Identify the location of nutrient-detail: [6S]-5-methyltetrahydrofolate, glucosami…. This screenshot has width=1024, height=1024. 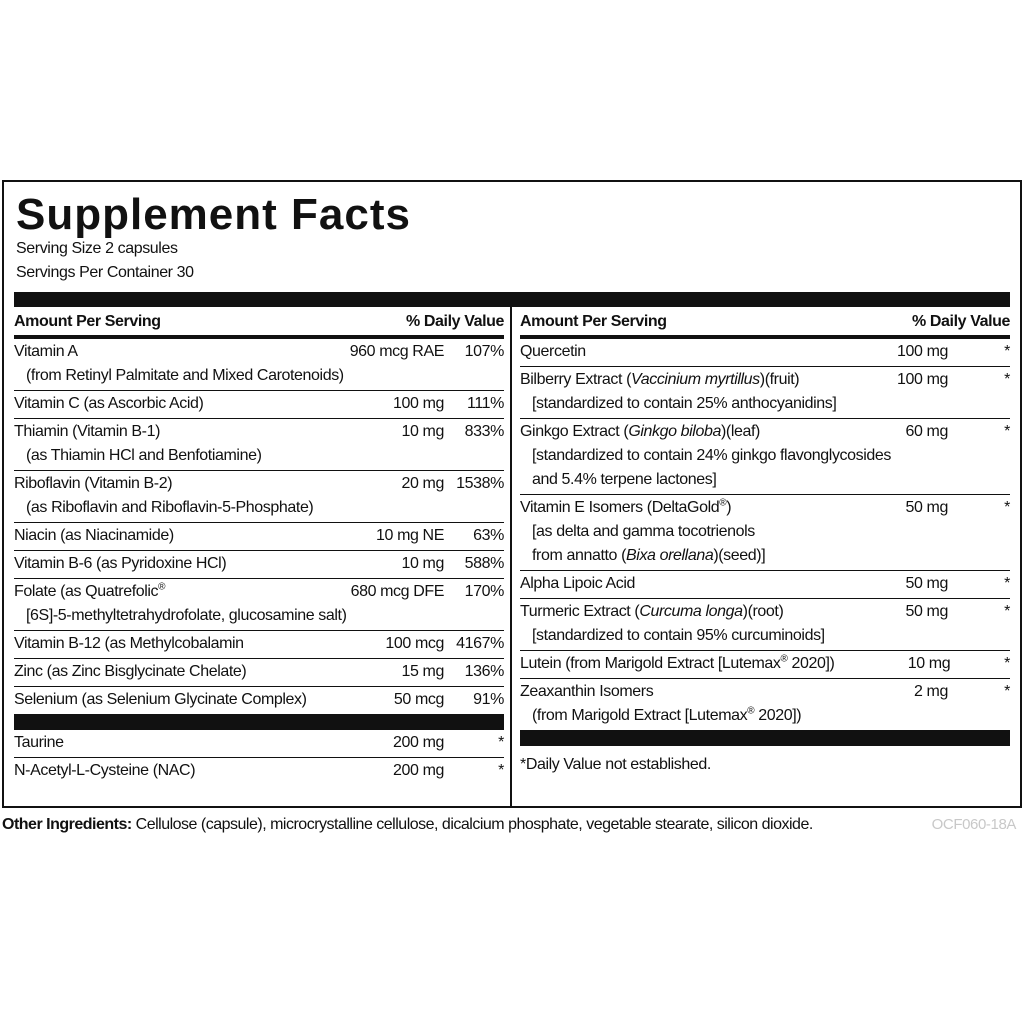
(259, 616).